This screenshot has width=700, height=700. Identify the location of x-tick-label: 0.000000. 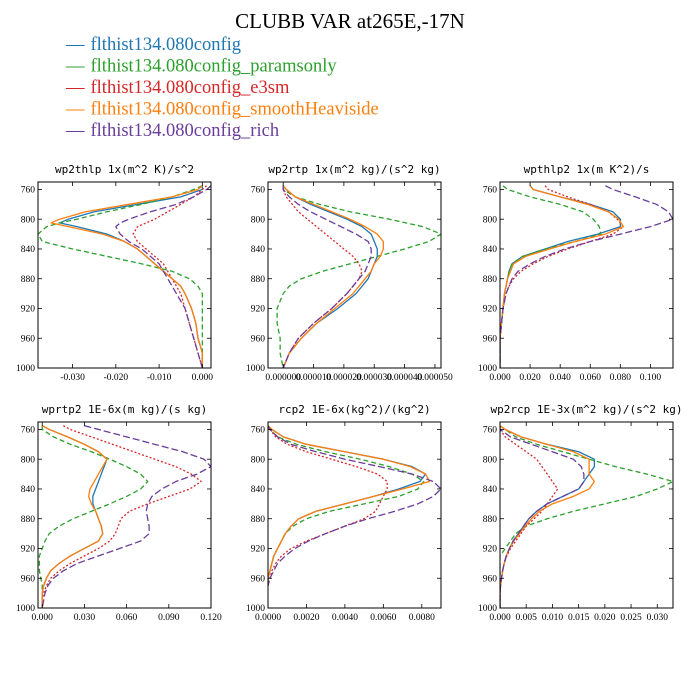
(283, 378).